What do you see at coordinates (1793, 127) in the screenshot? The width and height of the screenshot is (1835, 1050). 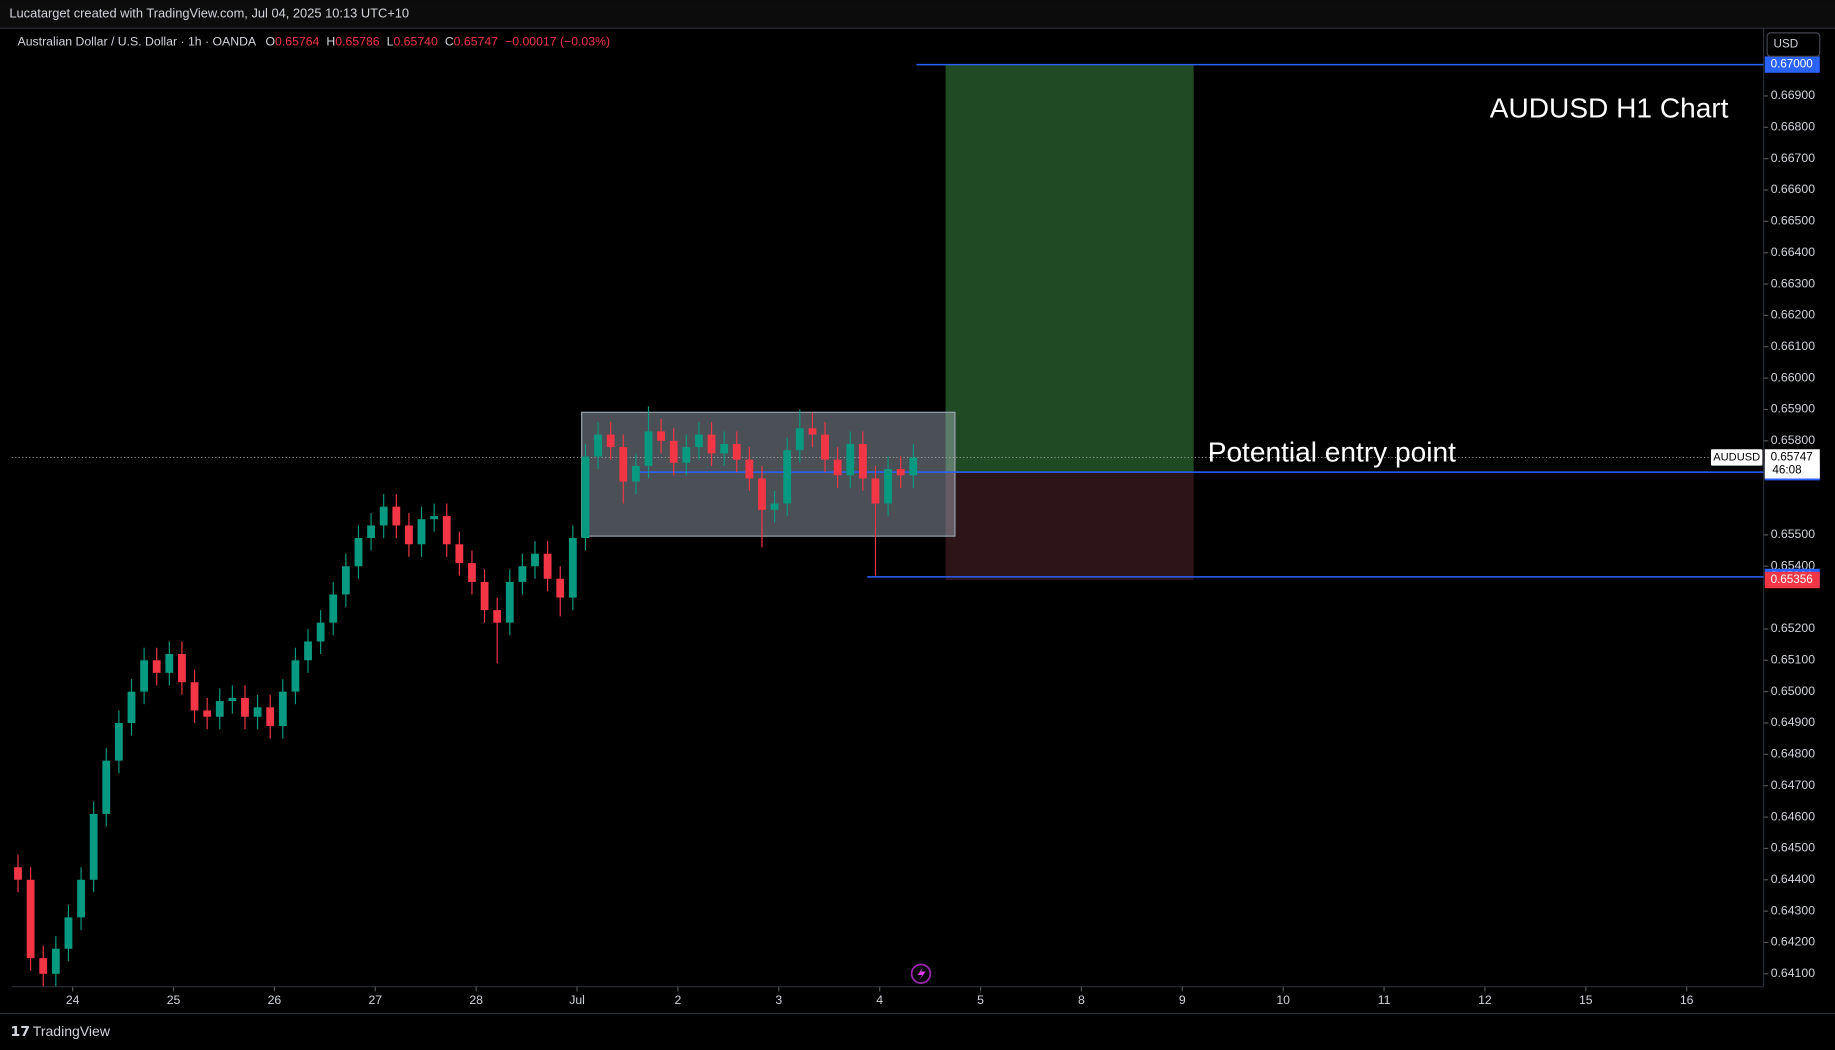 I see `y-tick-label: 0.66800` at bounding box center [1793, 127].